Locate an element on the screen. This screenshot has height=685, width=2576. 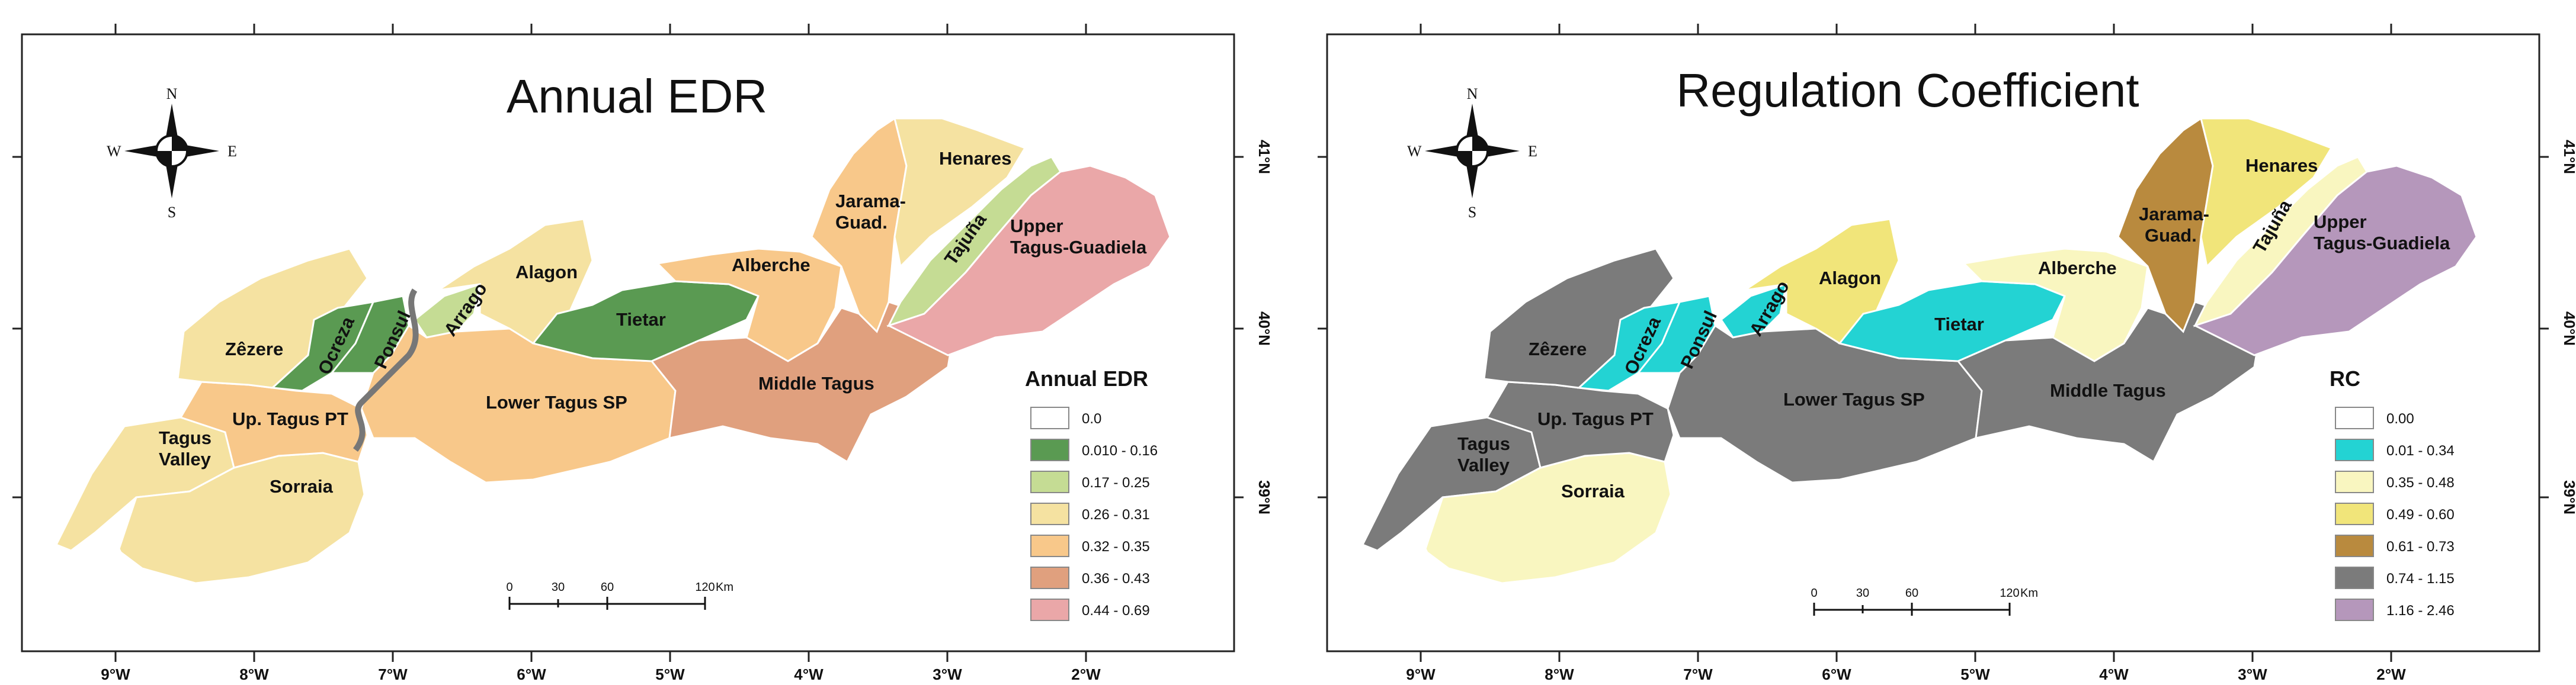
legend-label: 0.010 - 0.16 is located at coordinates (1120, 451).